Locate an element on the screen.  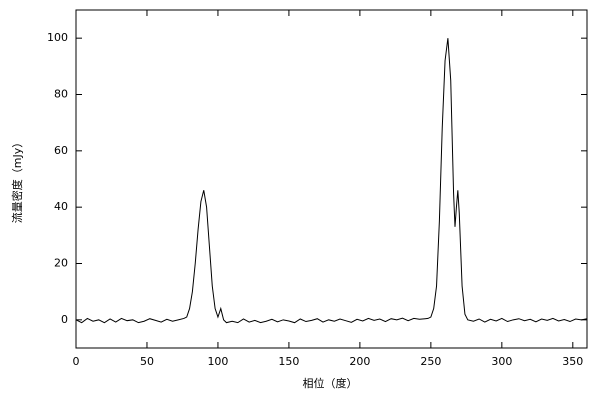
x-tick-label: 250 is located at coordinates (430, 361).